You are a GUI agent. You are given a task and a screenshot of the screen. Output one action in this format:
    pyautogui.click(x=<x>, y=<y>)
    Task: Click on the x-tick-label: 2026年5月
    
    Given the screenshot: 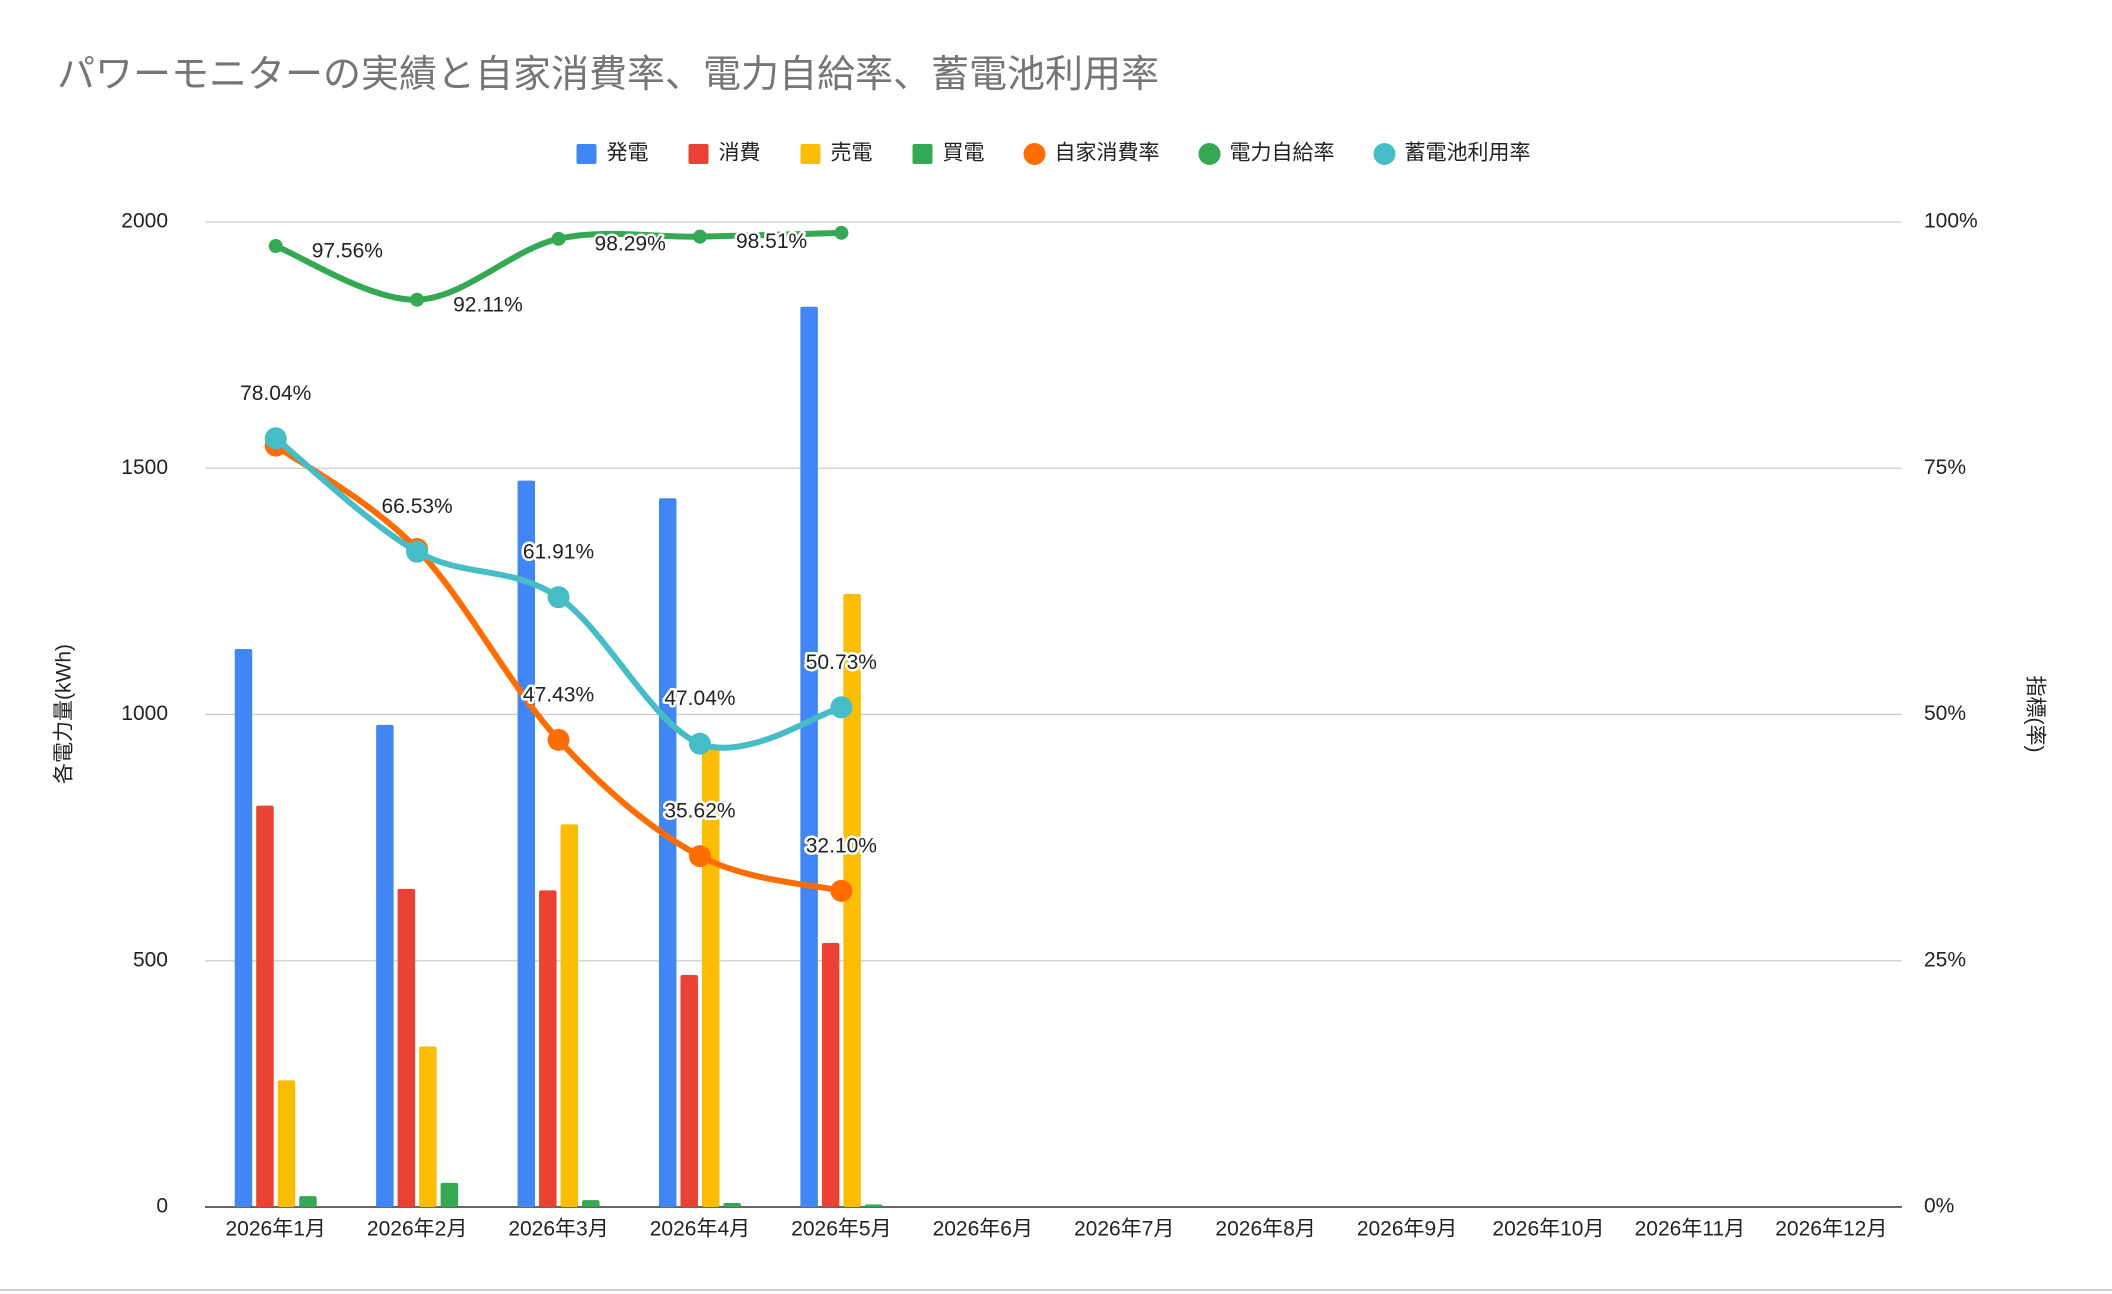 What is the action you would take?
    pyautogui.click(x=841, y=1229)
    